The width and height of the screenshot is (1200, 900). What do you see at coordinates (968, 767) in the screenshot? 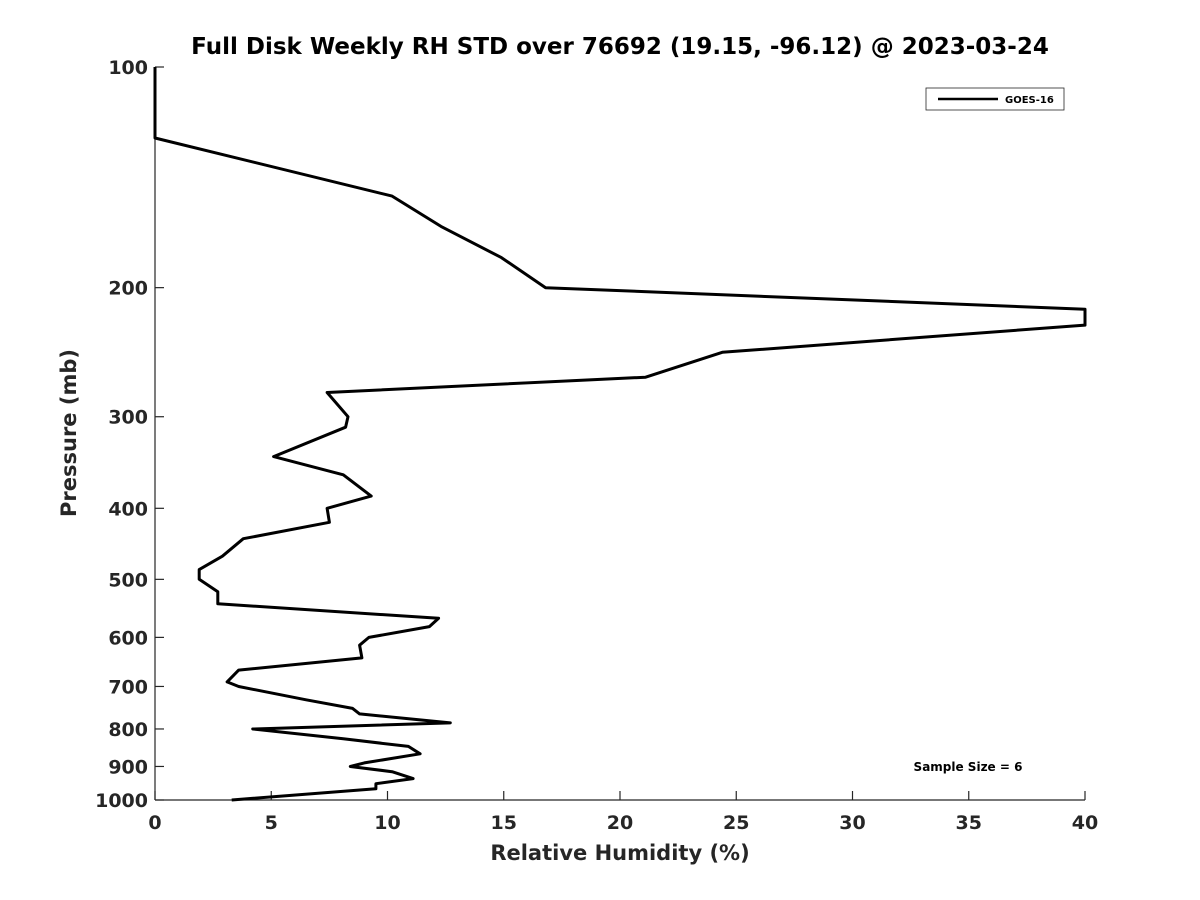
I see `sample-size-annotation: Sample Size = 6` at bounding box center [968, 767].